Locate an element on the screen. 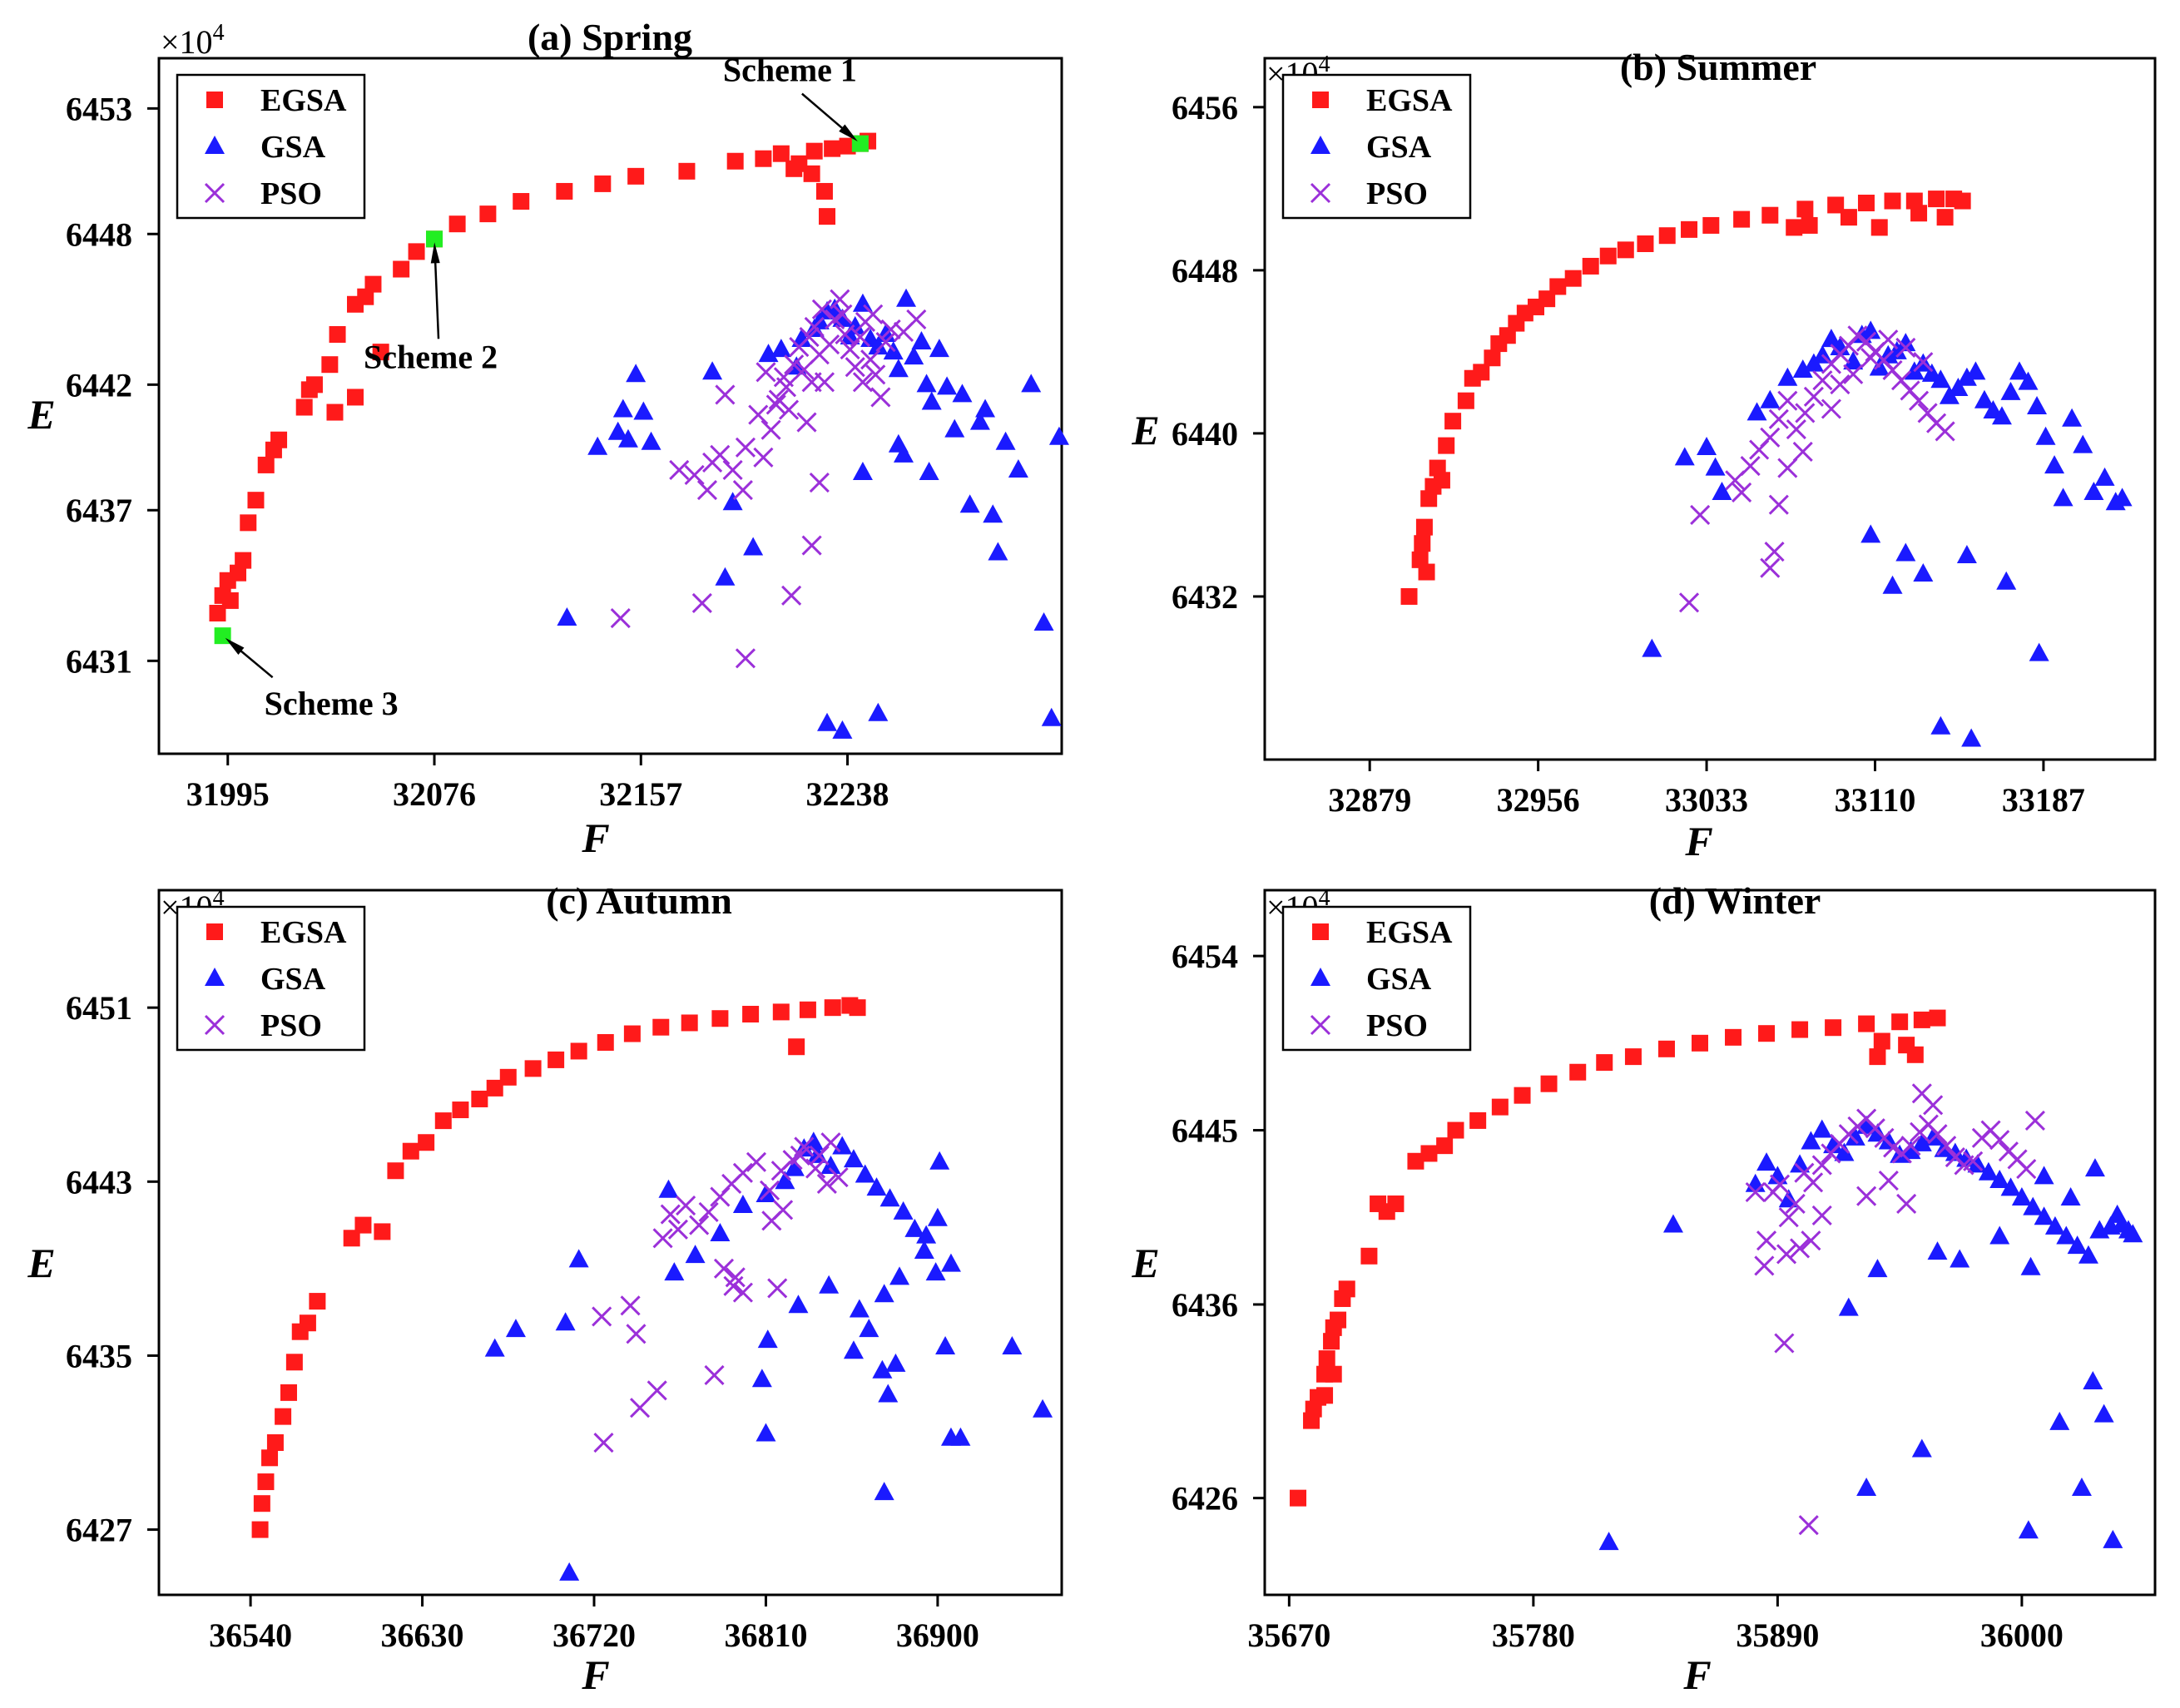  annotation-arrow is located at coordinates (437, 295).